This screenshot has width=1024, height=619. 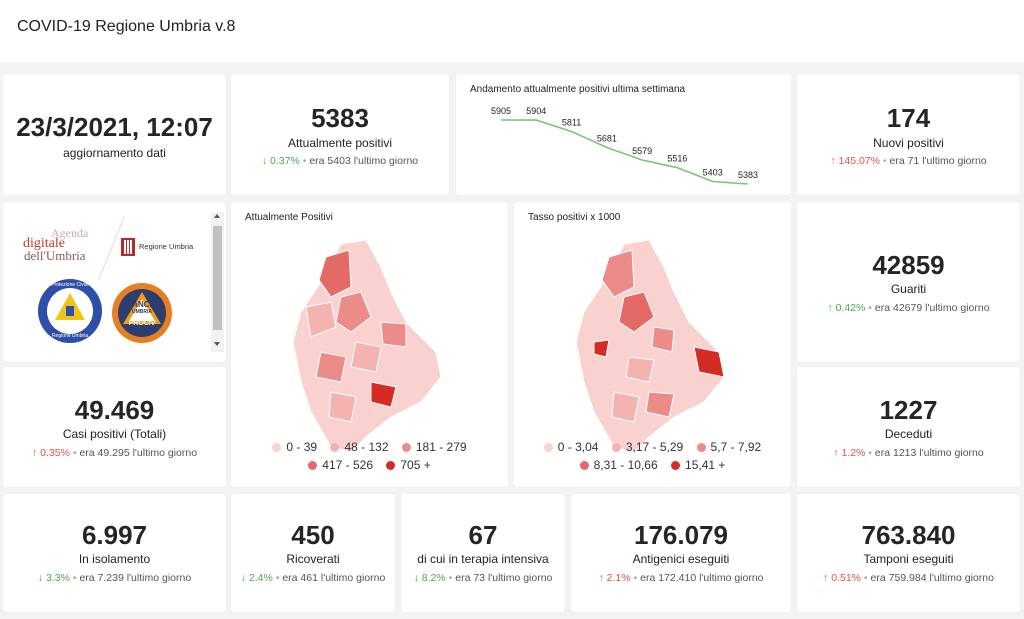 I want to click on kpi-label: Ricoverati, so click(x=313, y=559).